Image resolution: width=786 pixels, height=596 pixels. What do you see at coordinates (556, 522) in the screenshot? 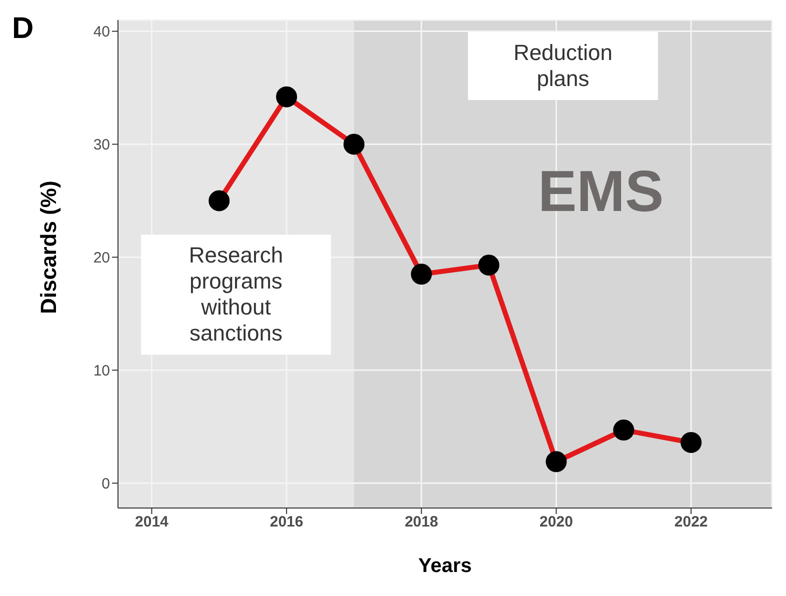
I see `x-tick-label: 2020` at bounding box center [556, 522].